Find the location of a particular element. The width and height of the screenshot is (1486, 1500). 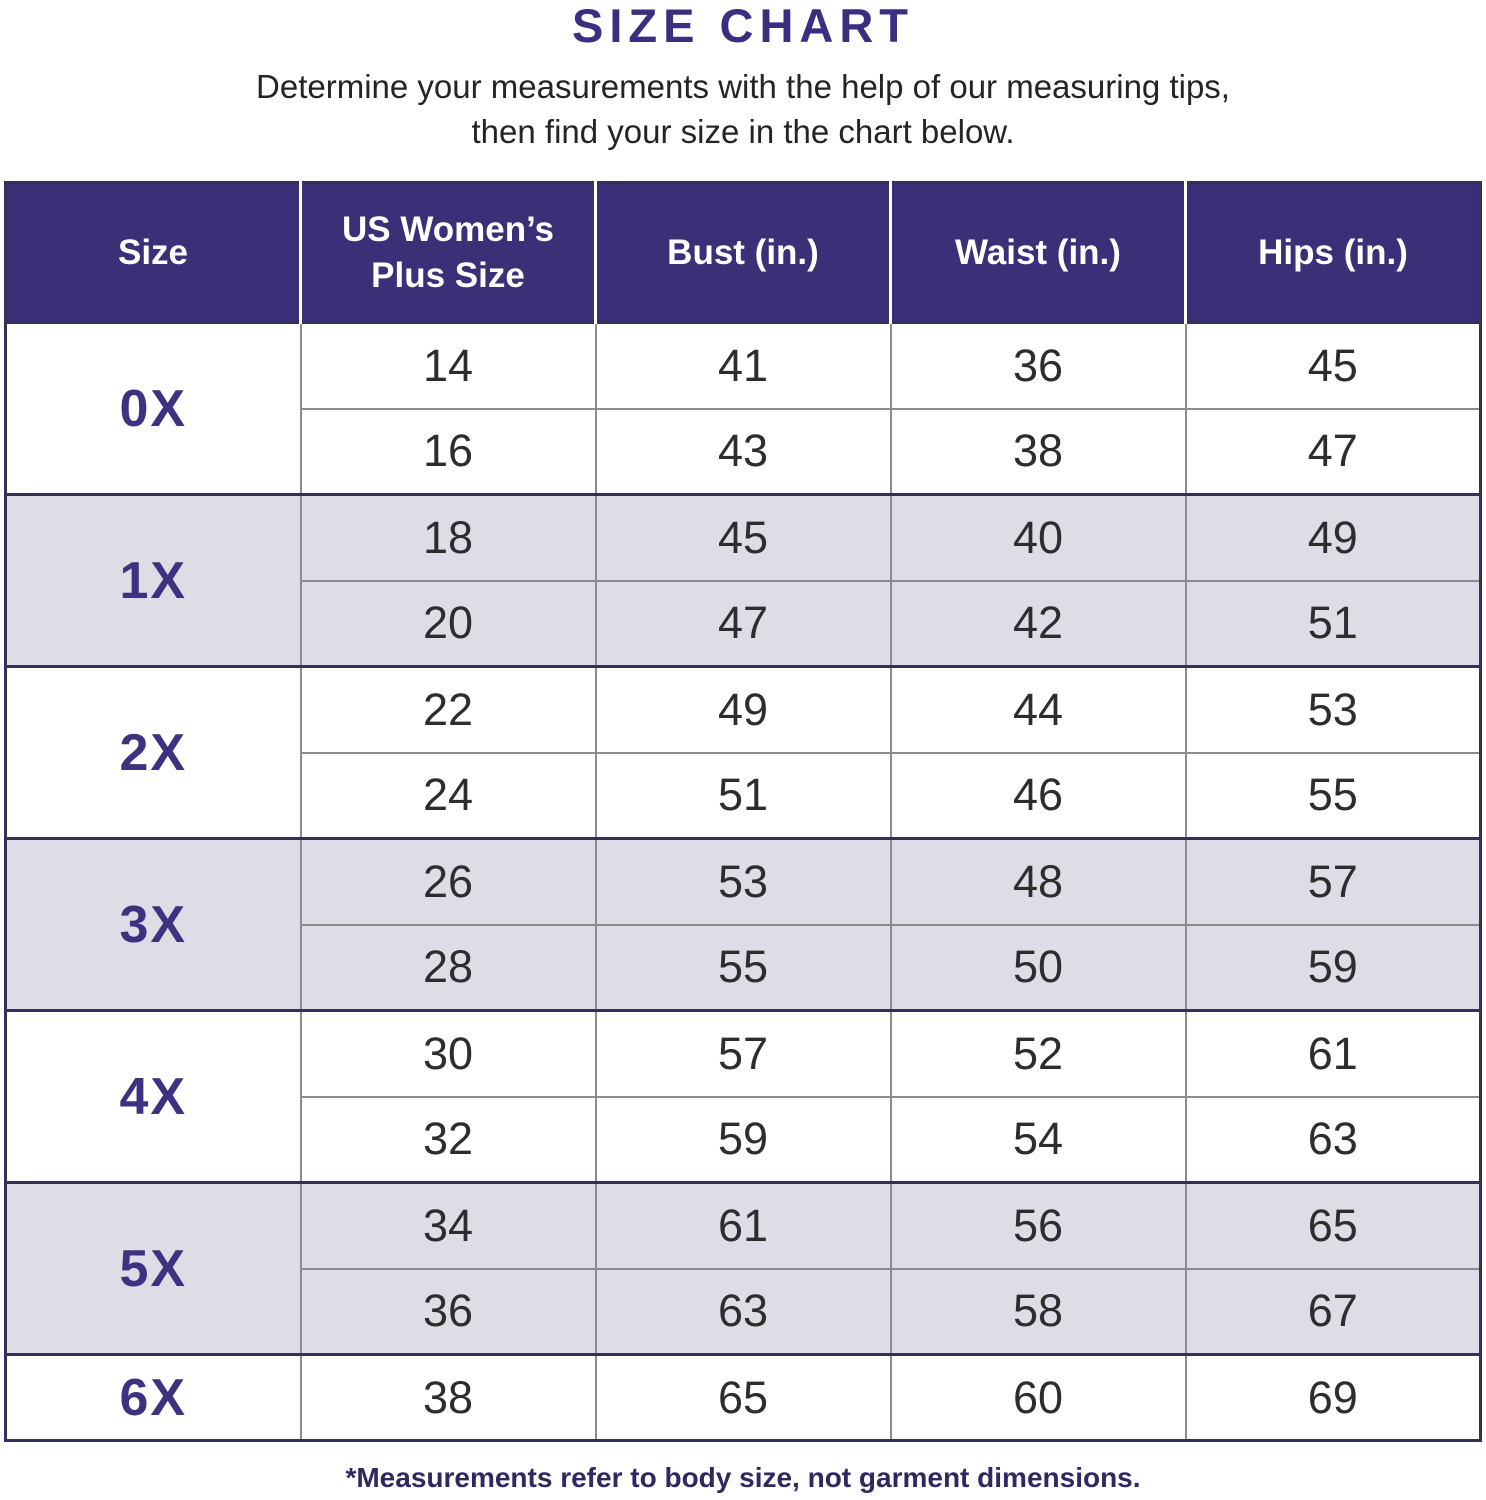

value-cell: 67 is located at coordinates (1332, 1311).